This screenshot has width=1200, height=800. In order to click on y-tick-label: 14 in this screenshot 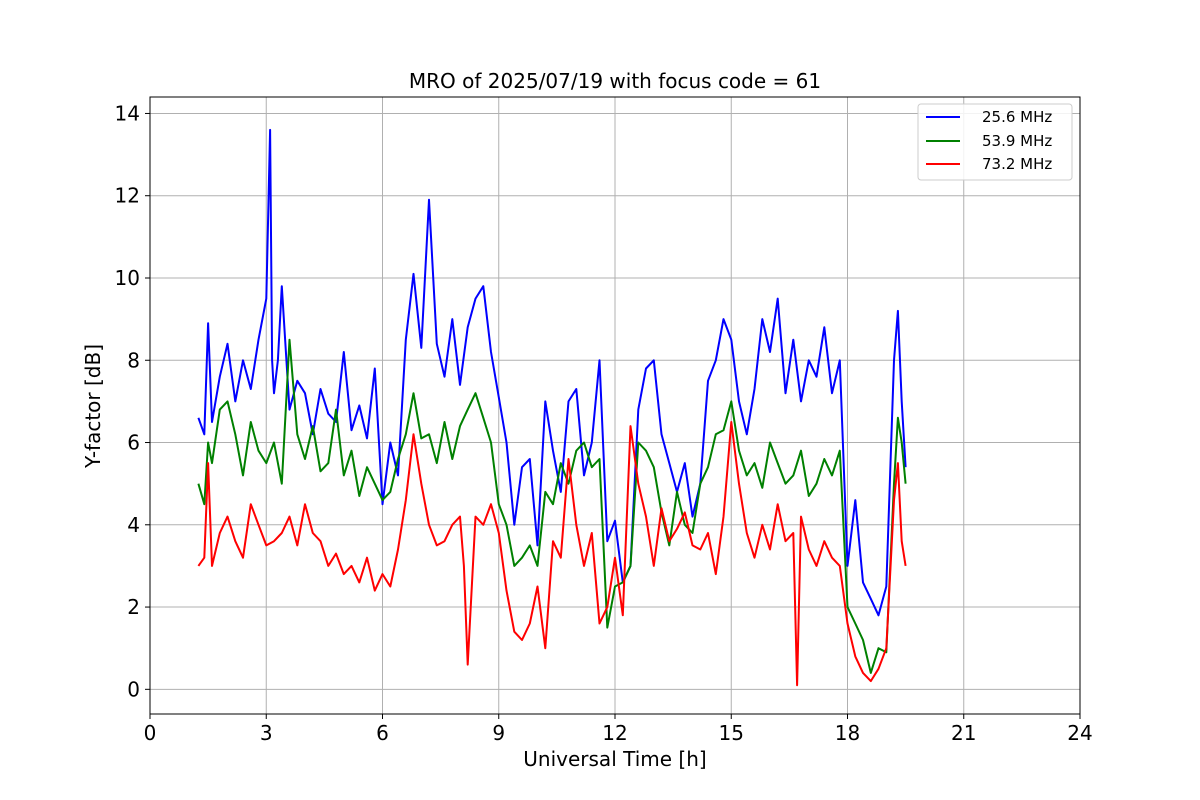, I will do `click(127, 113)`.